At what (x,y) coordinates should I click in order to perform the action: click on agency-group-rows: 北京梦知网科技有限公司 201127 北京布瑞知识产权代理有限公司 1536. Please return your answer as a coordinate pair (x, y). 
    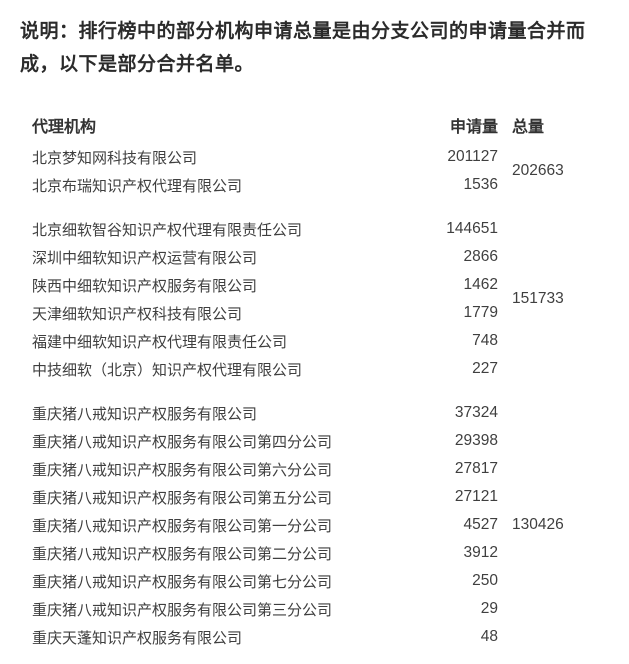
    Looking at the image, I should click on (265, 171).